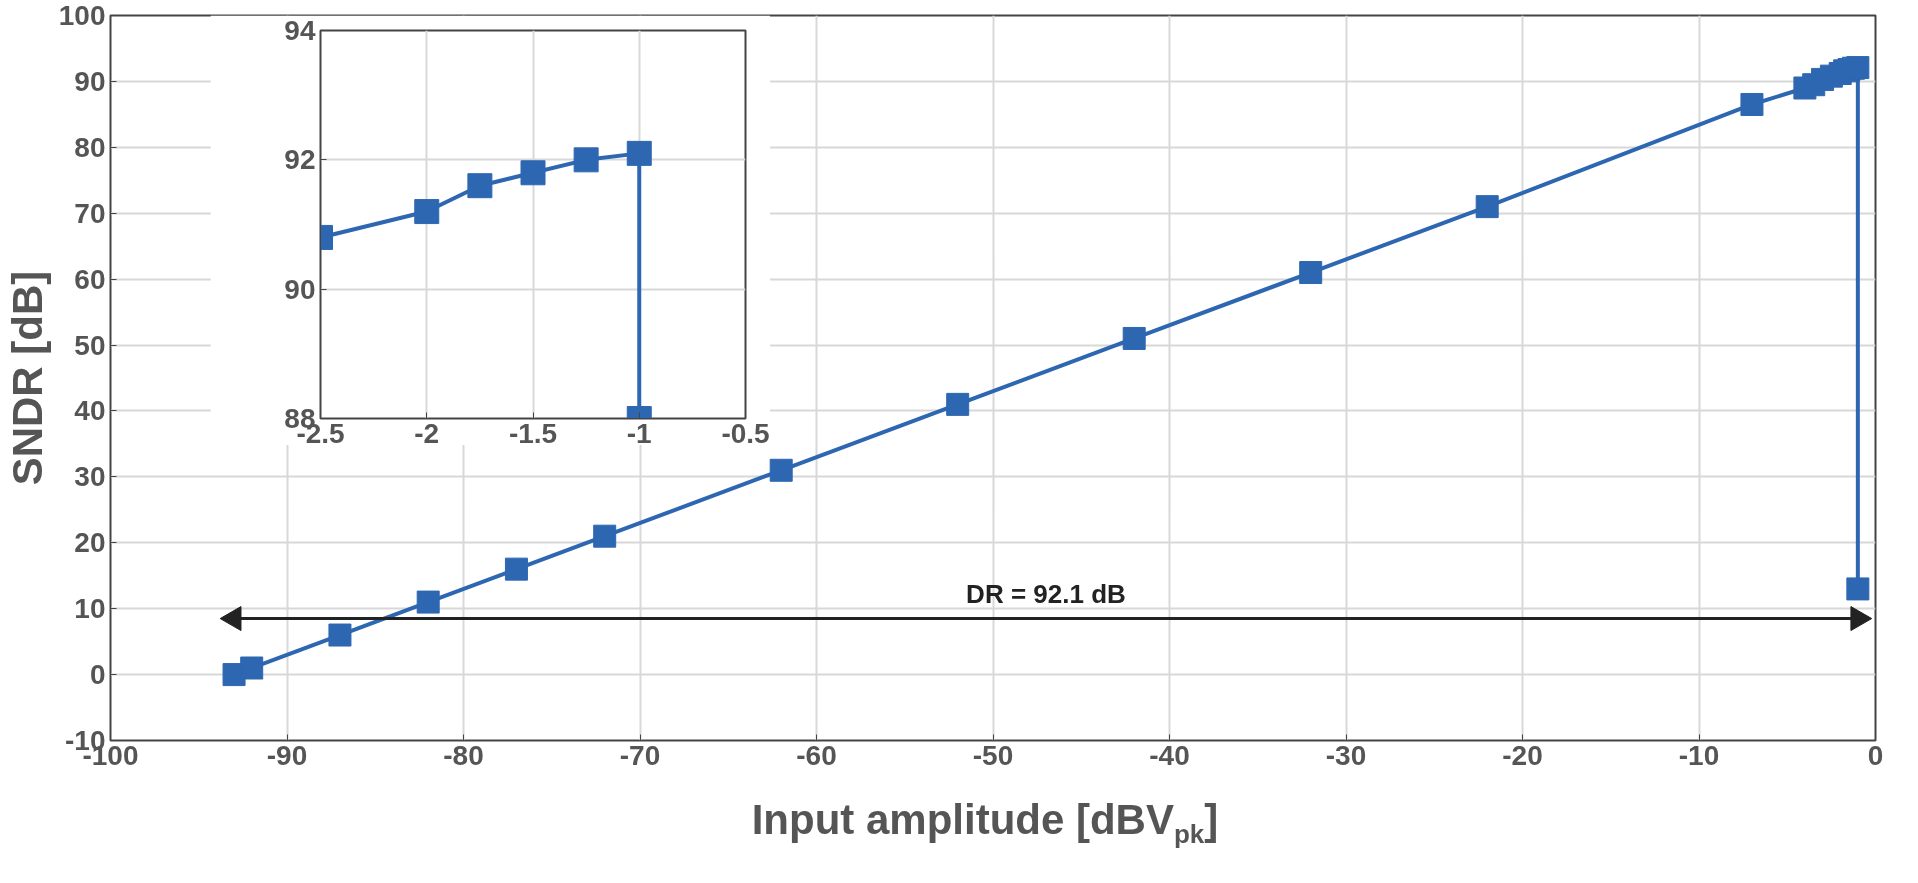 Image resolution: width=1918 pixels, height=883 pixels. Describe the element at coordinates (985, 823) in the screenshot. I see `x-axis-title: Input amplitude [dBV$_{pk}$]` at that location.